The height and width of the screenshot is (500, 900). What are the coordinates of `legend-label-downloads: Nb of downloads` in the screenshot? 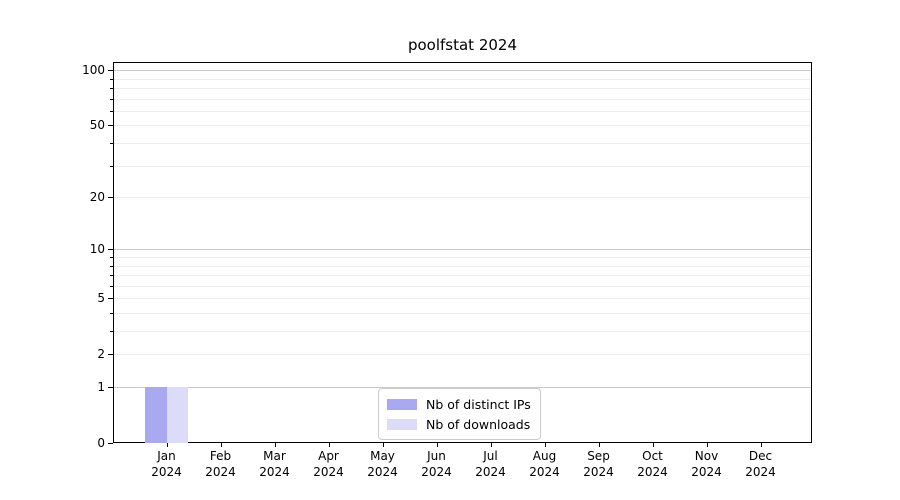 It's located at (478, 424).